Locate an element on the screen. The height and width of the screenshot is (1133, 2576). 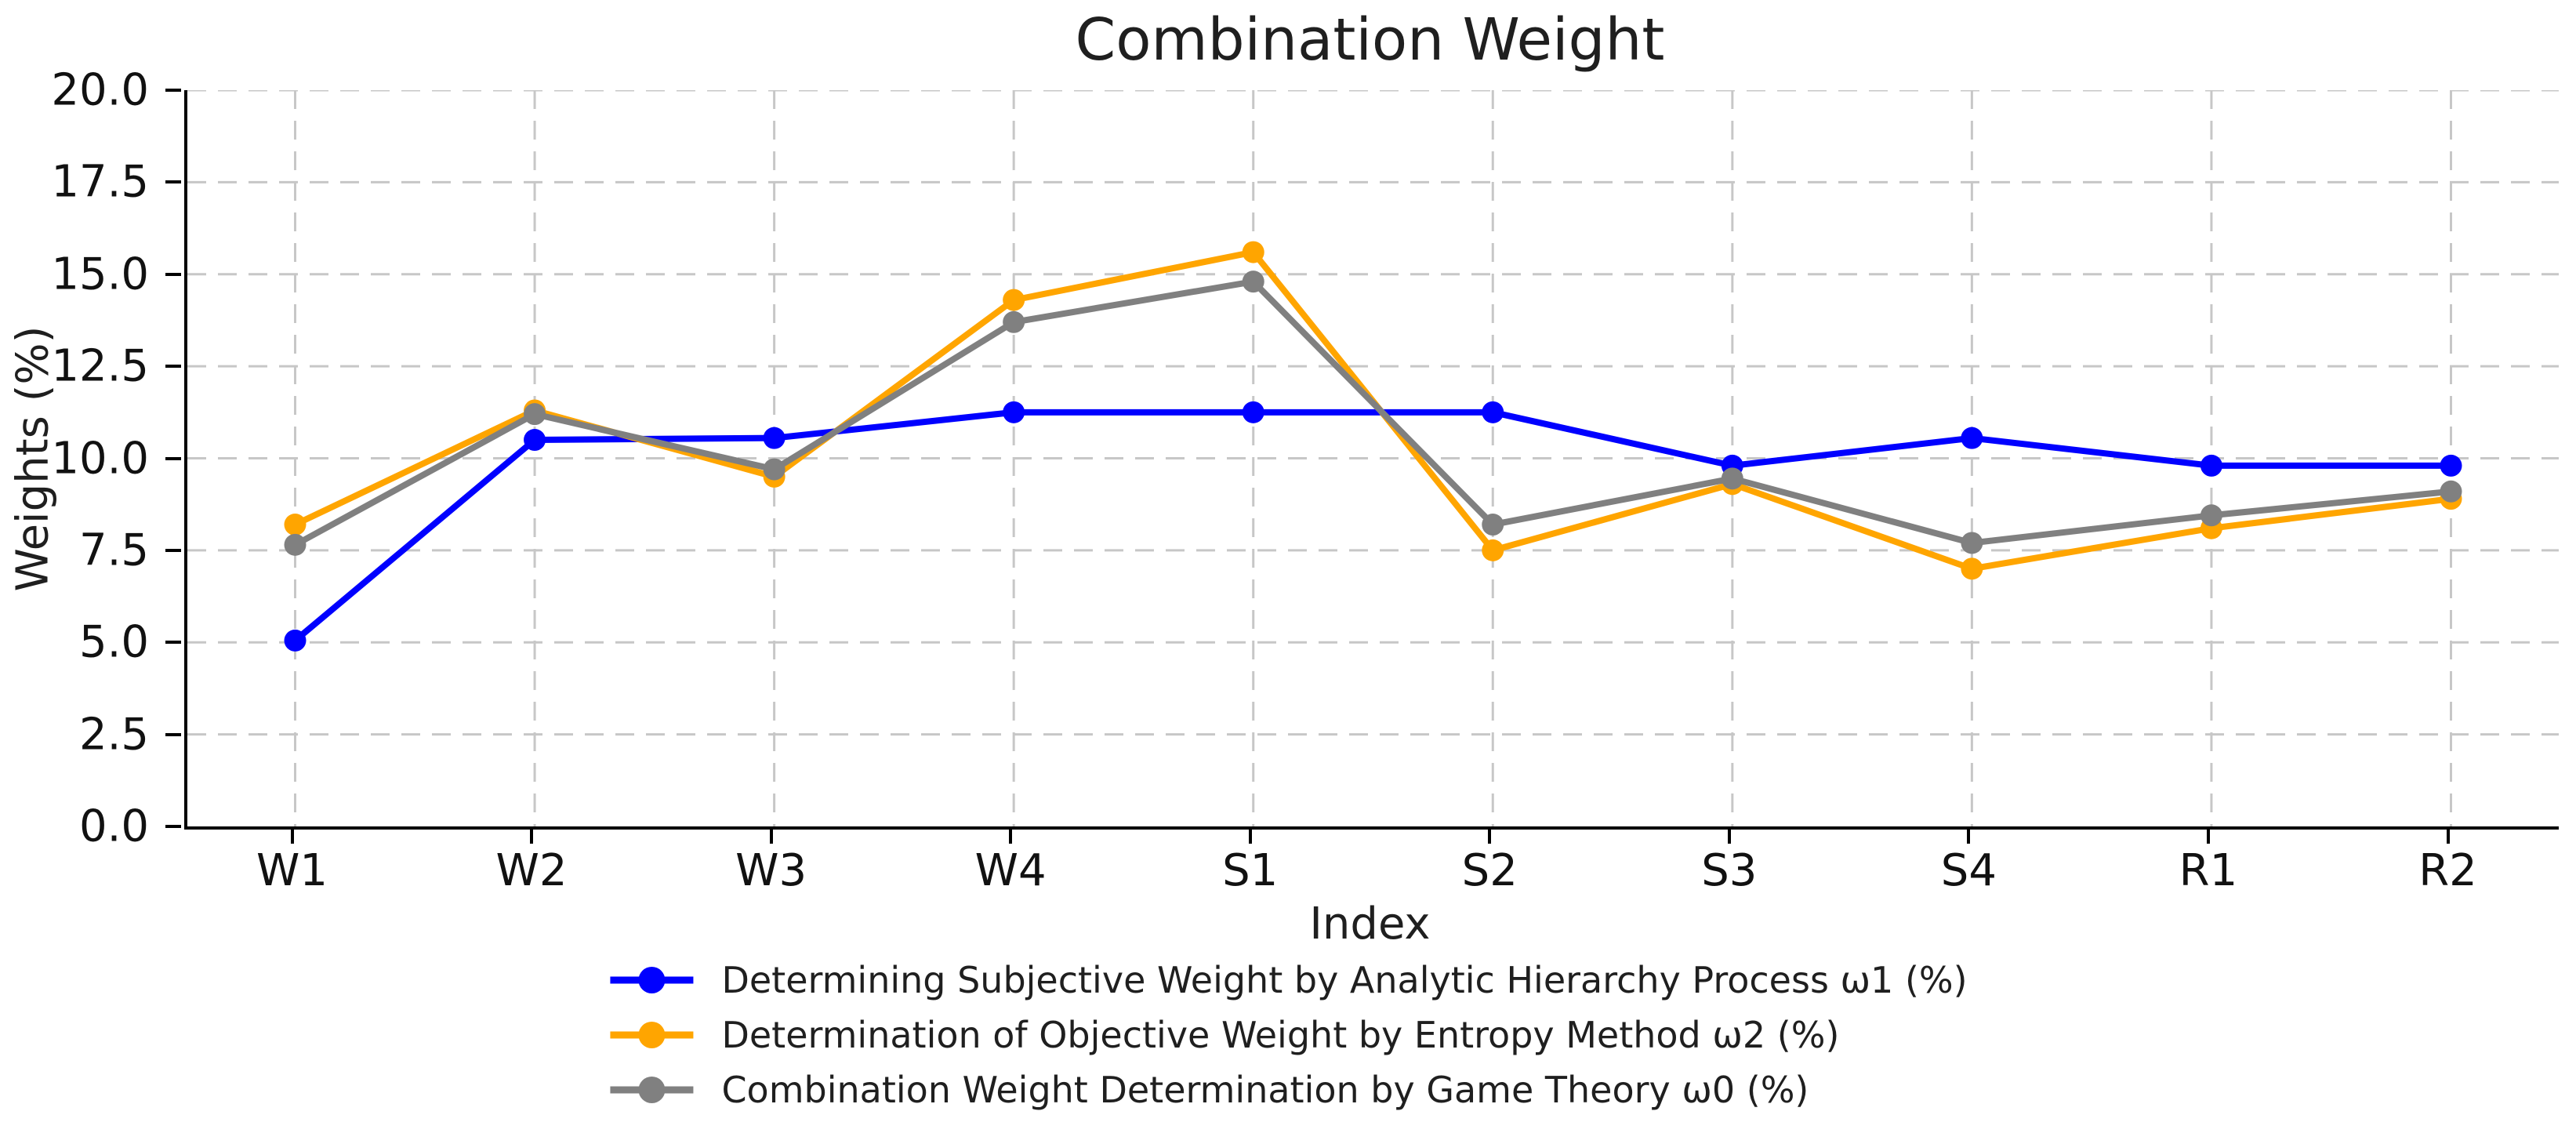
y-tick-label: 12.5 is located at coordinates (100, 366).